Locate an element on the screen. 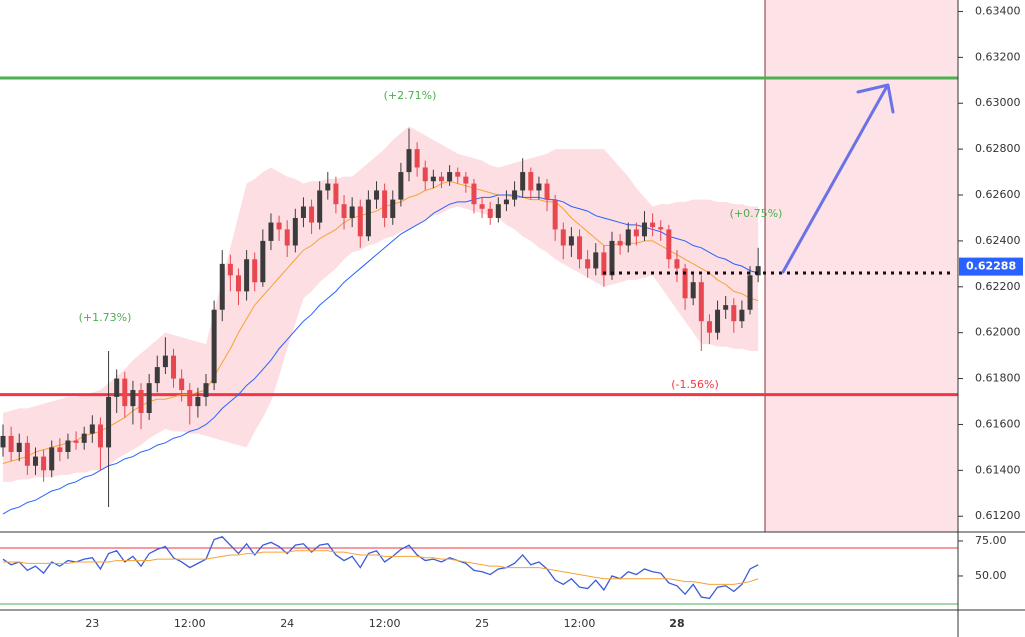  x-tick-label: 24 is located at coordinates (287, 623).